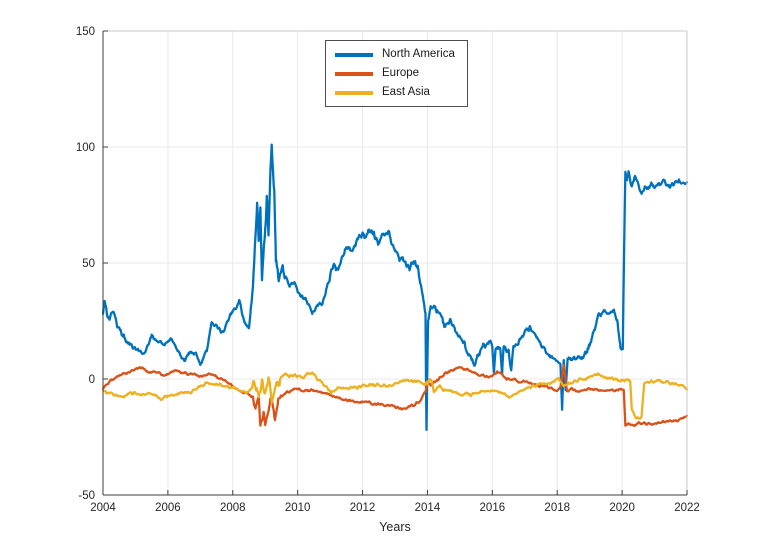 This screenshot has height=558, width=759. Describe the element at coordinates (86, 496) in the screenshot. I see `y-tick-label--50: -50` at that location.